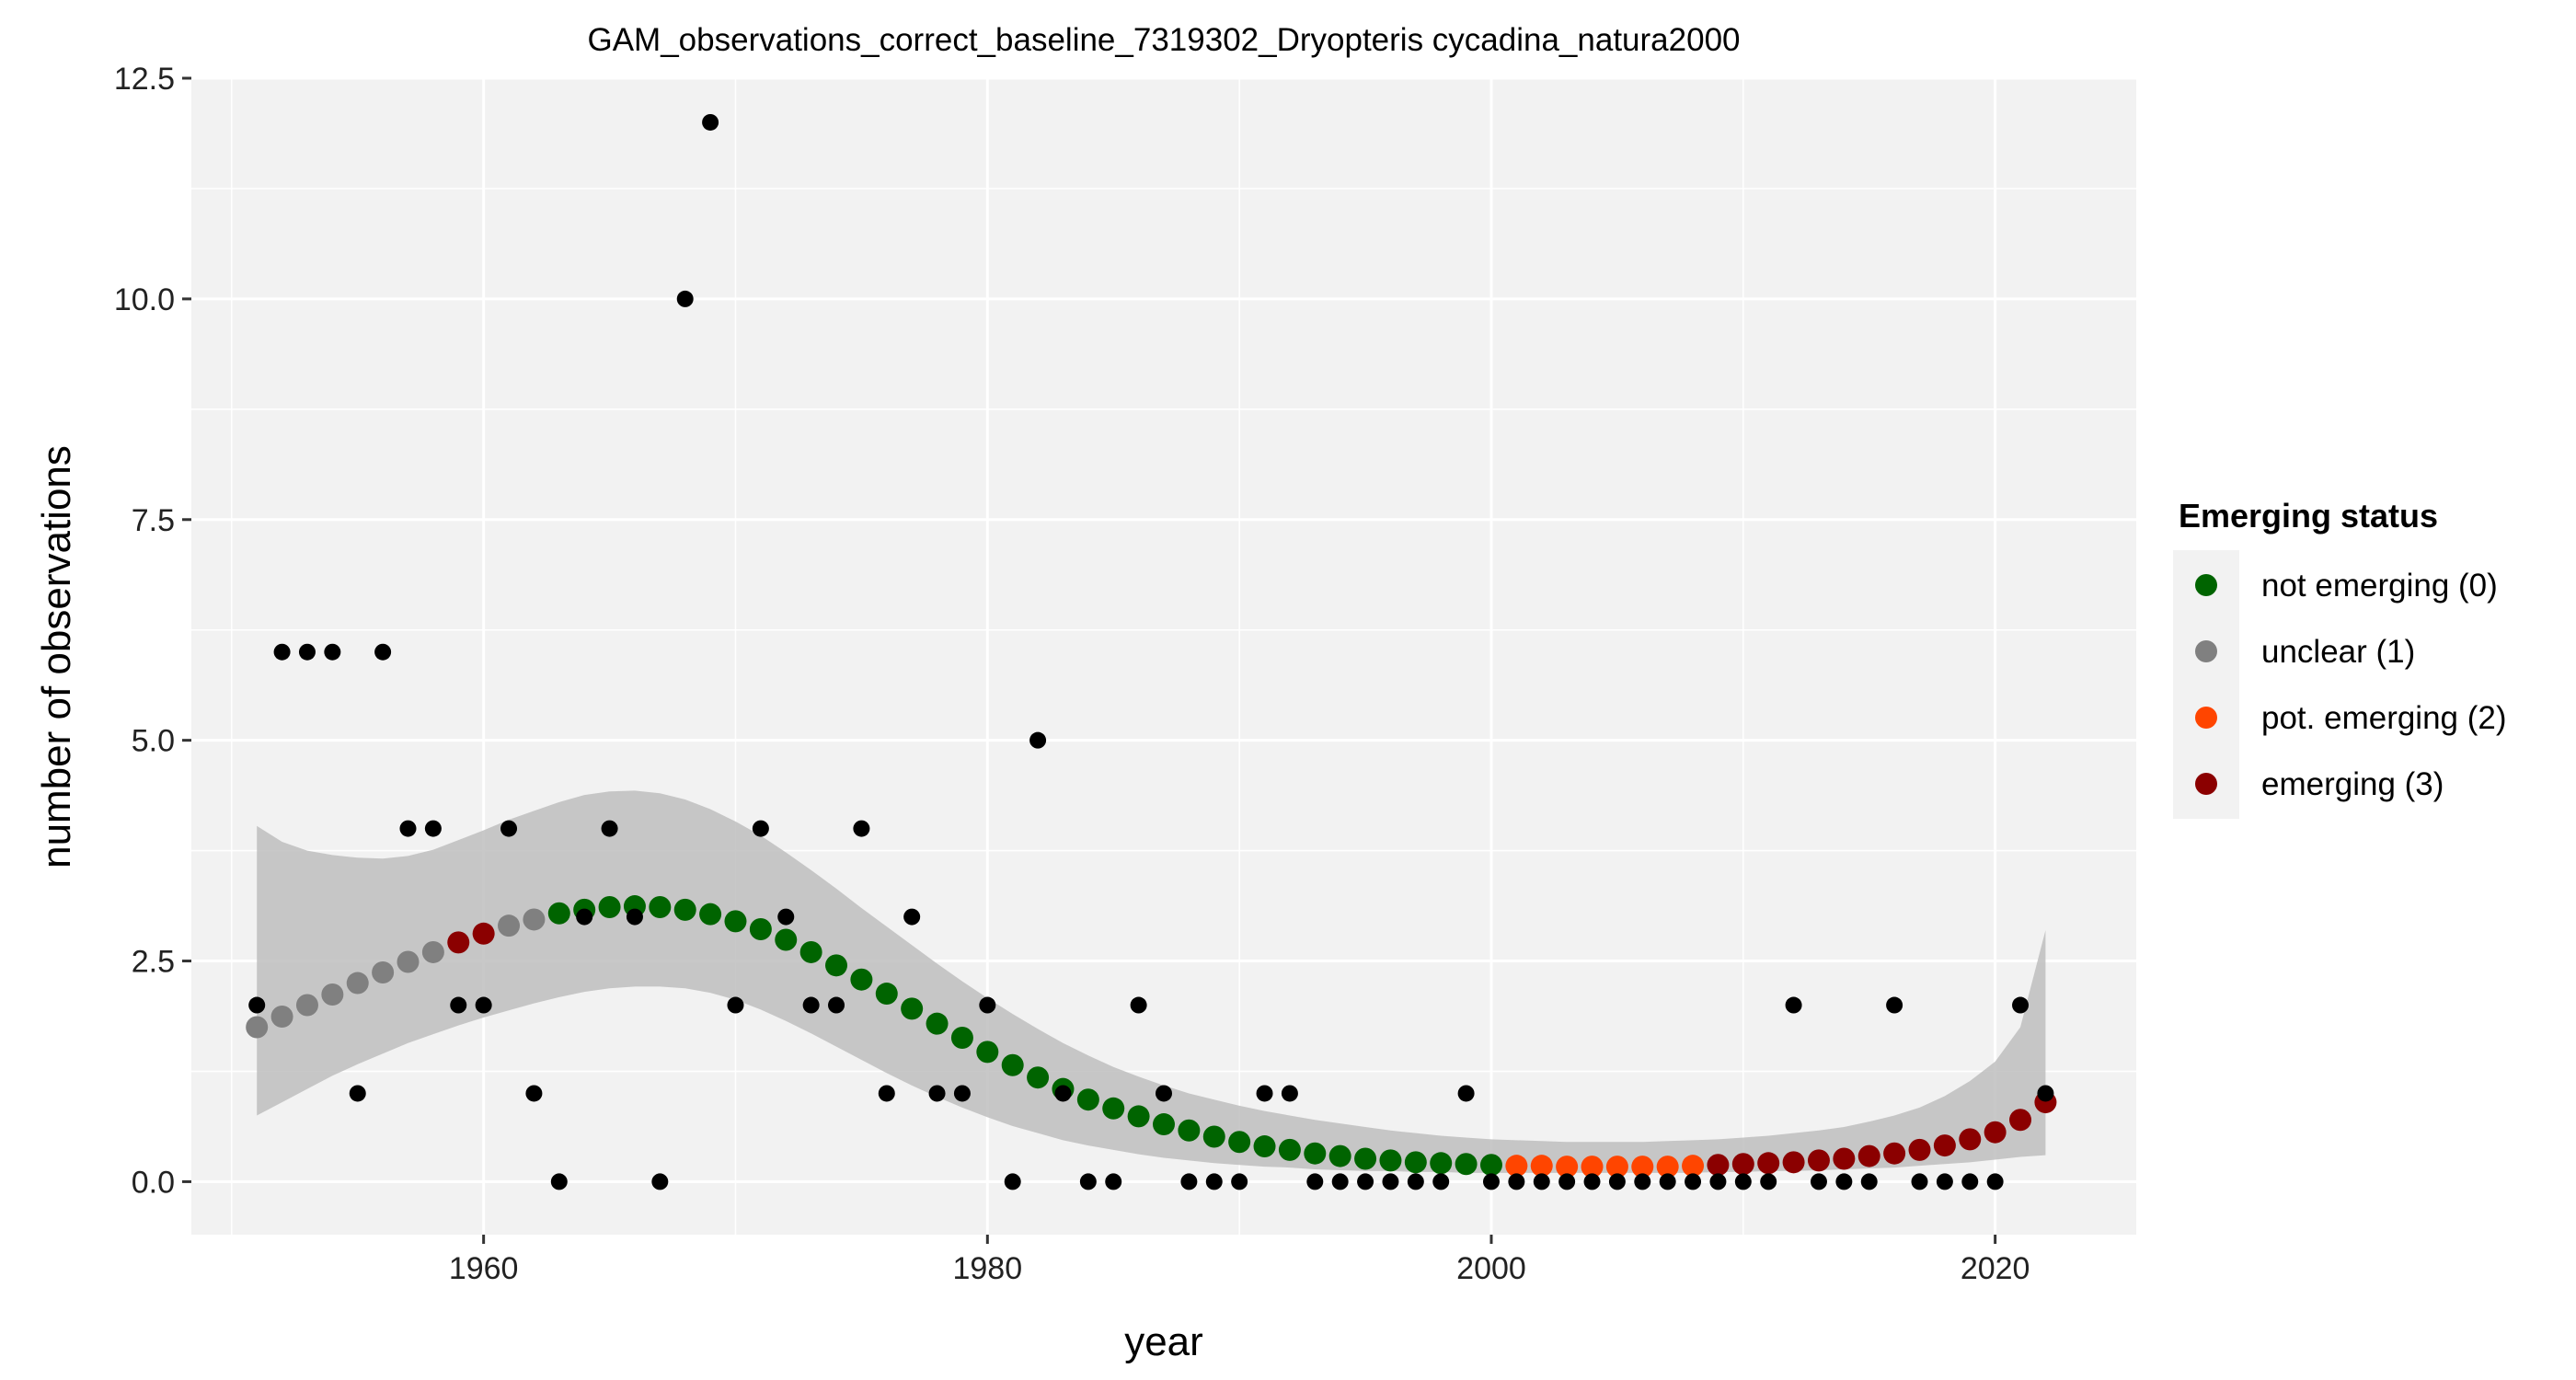 The height and width of the screenshot is (1380, 2576). I want to click on y-tick-label: 0.0, so click(153, 1182).